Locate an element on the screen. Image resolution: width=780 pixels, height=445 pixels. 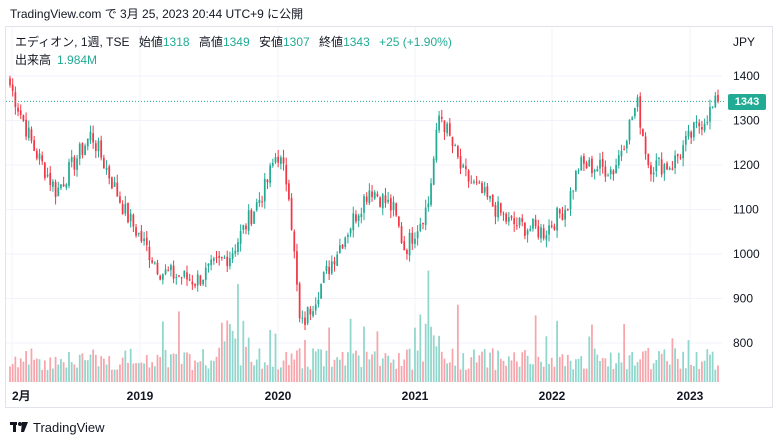
x-tick-label: 2月 is located at coordinates (21, 396).